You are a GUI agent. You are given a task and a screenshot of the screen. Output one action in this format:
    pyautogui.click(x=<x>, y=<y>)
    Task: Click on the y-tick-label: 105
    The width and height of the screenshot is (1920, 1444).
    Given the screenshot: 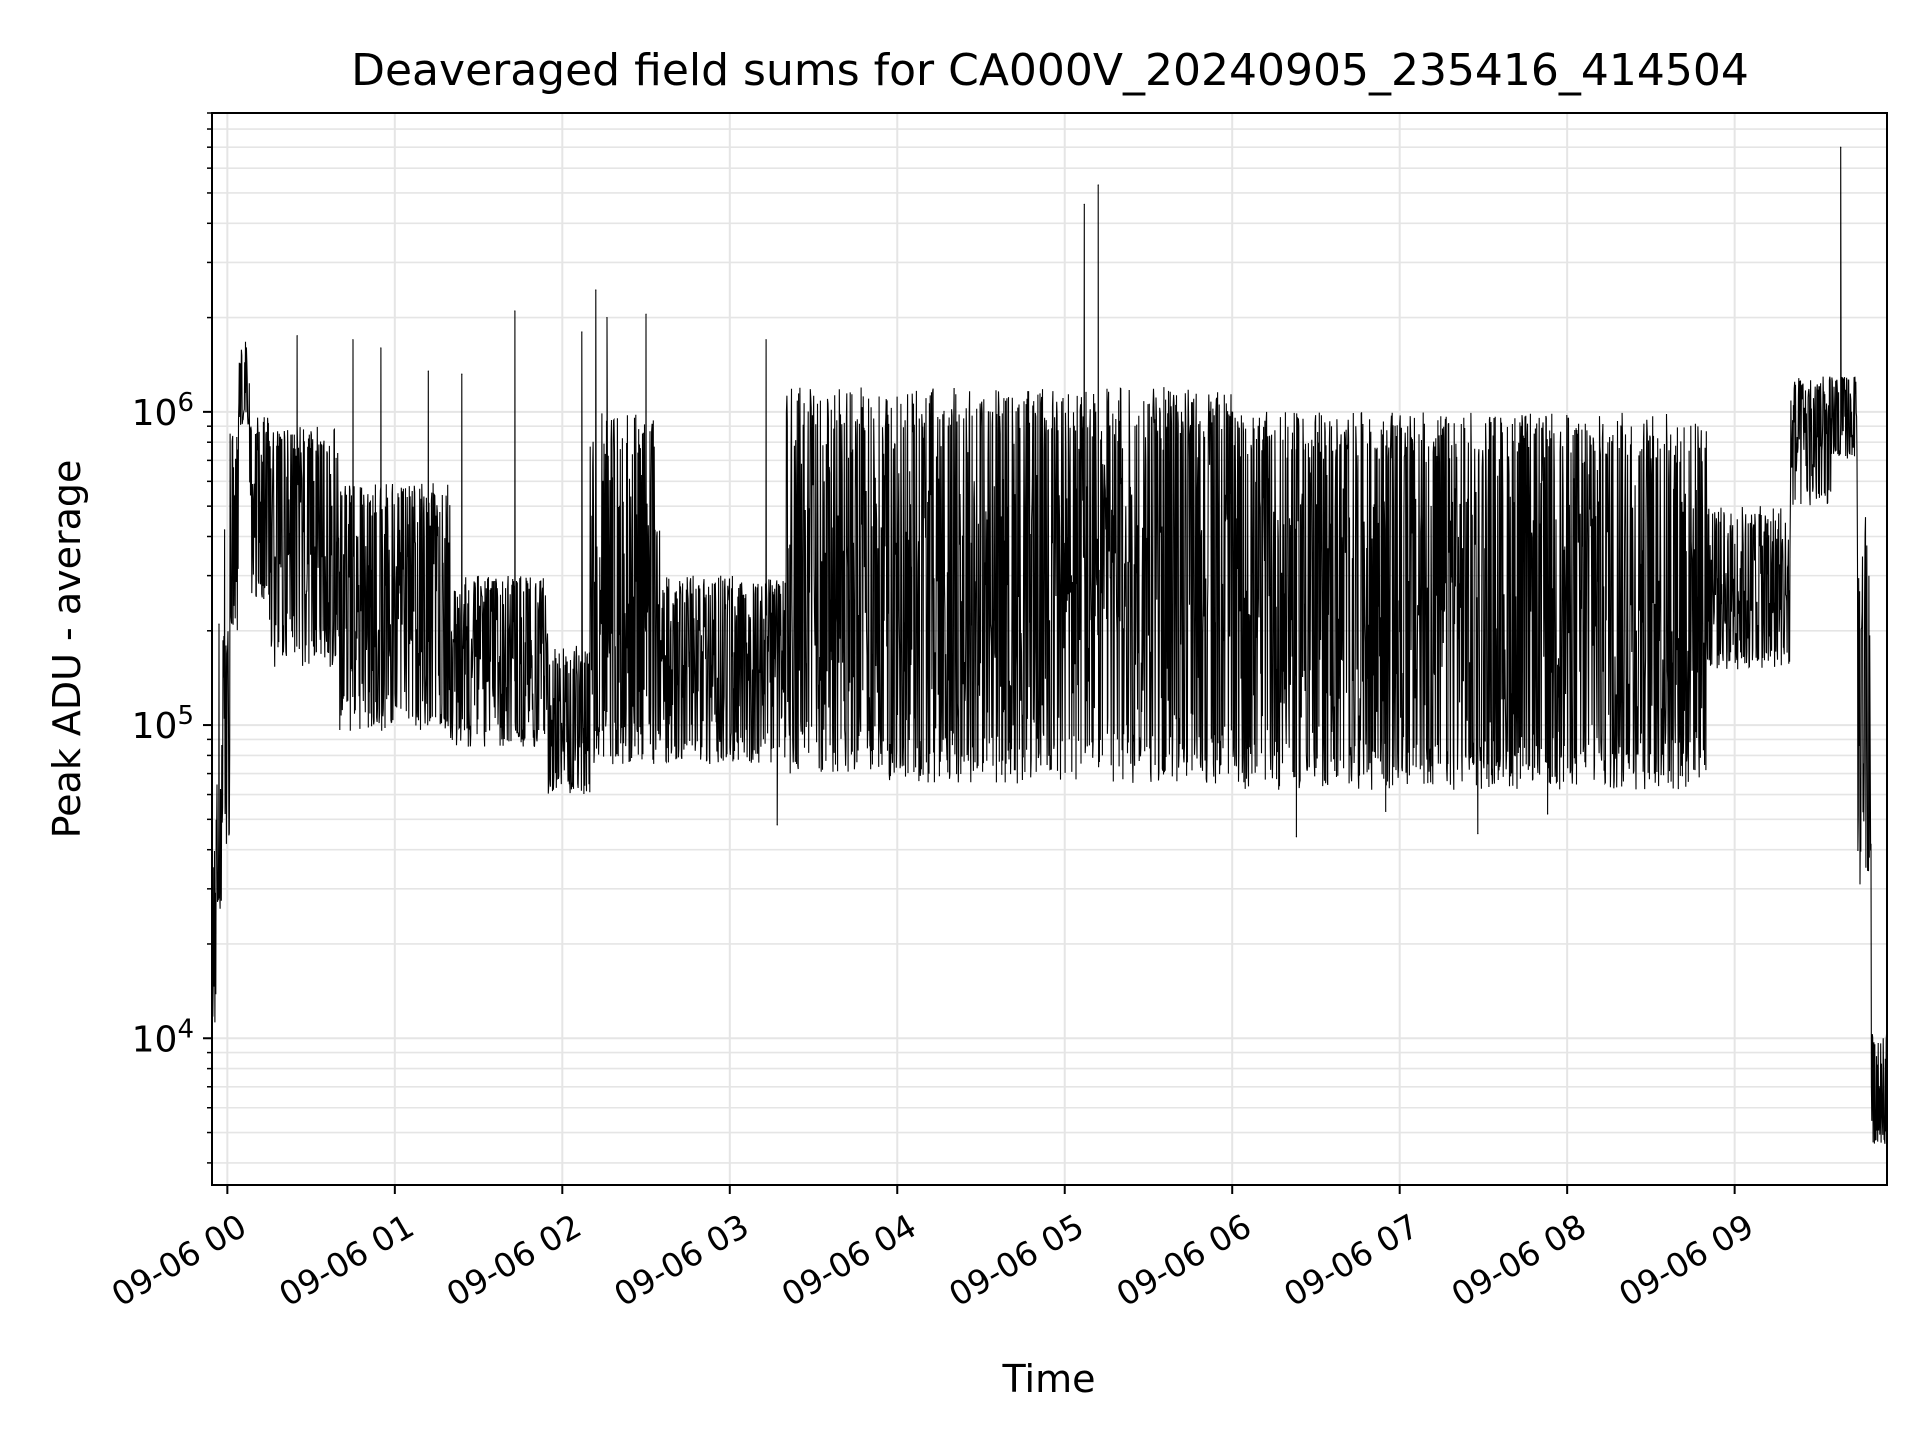 What is the action you would take?
    pyautogui.click(x=163, y=724)
    